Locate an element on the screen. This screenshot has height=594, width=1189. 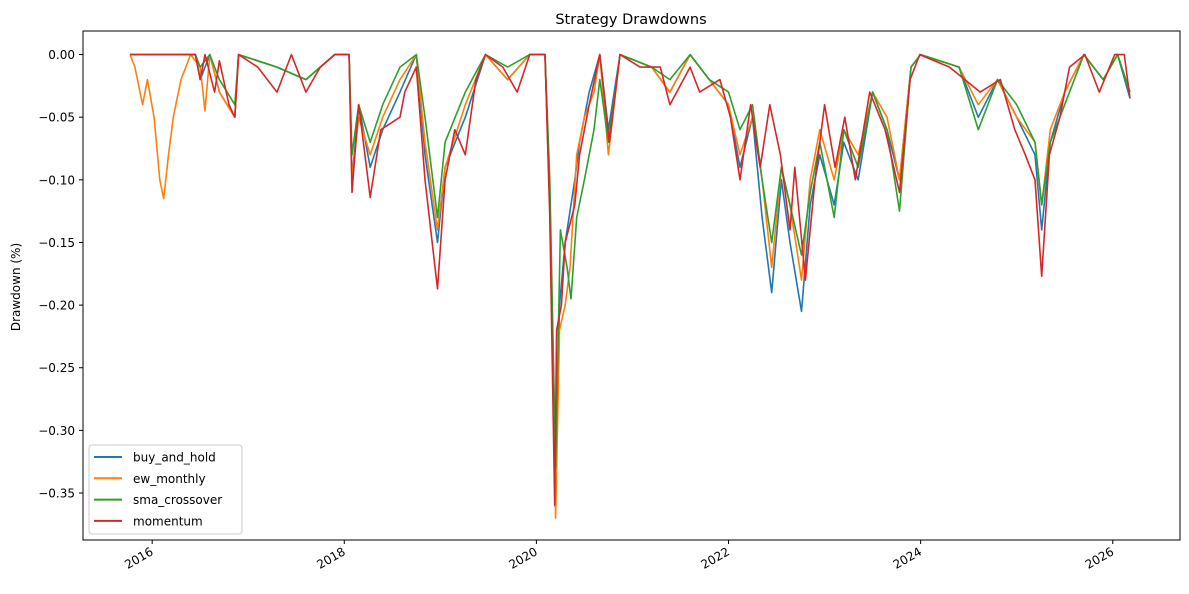
y-tick-label: −0.25 is located at coordinates (56, 368).